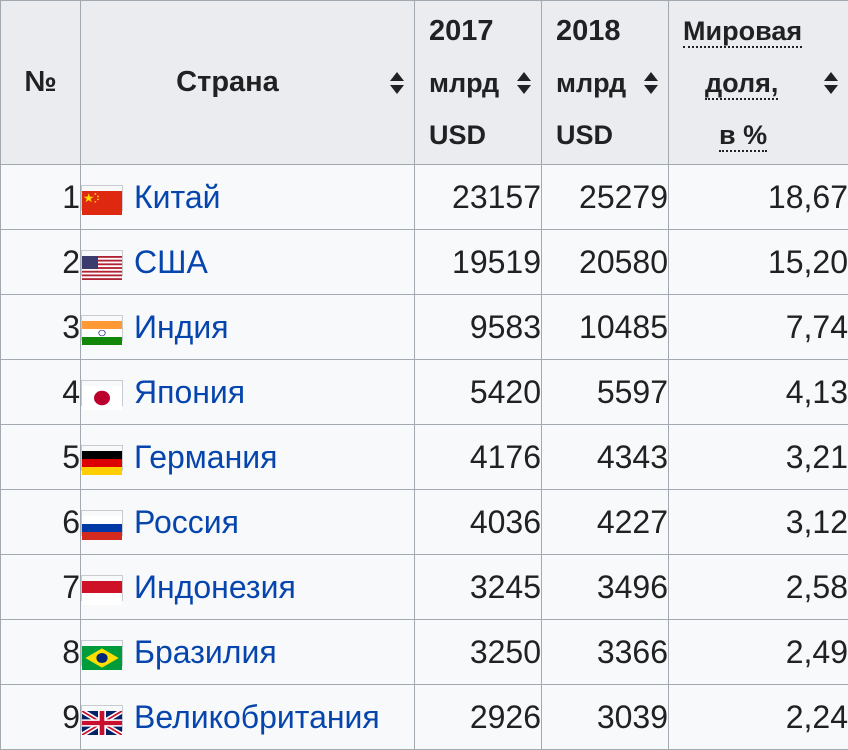  I want to click on value-2017-cell: 19519, so click(478, 262).